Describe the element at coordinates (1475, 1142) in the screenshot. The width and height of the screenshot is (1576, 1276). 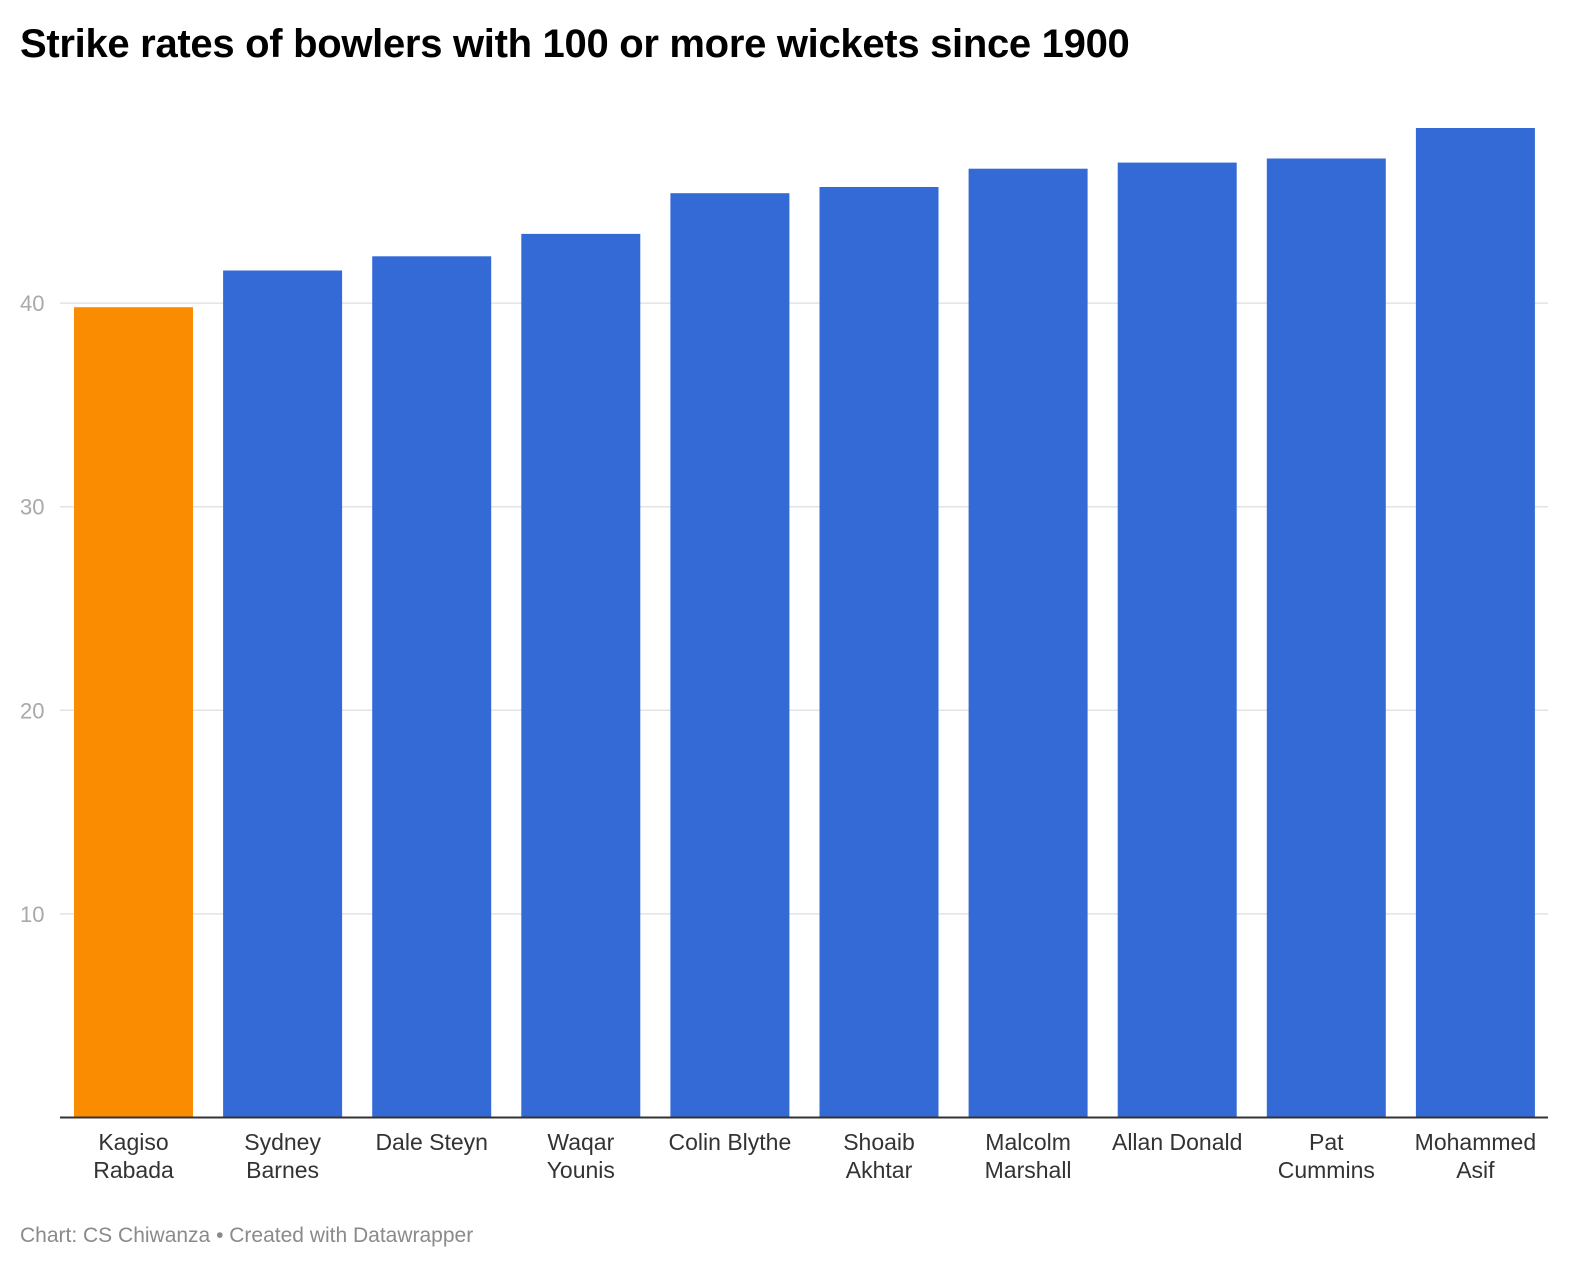
I see `x-category-label: Mohammed` at that location.